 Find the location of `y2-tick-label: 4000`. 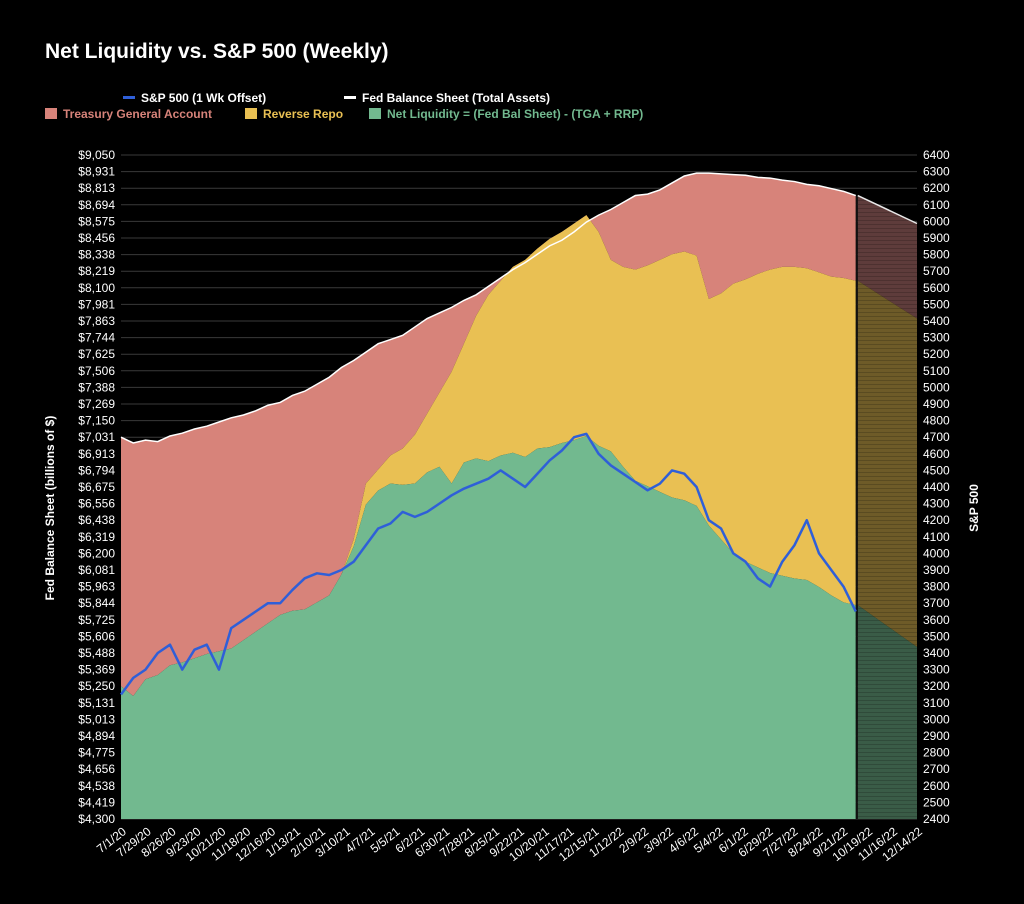

y2-tick-label: 4000 is located at coordinates (936, 553).